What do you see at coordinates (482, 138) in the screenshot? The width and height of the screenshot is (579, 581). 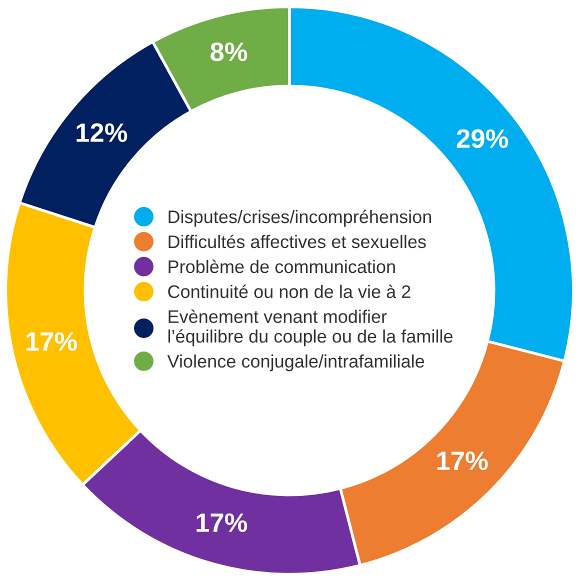 I see `data-label: 29%` at bounding box center [482, 138].